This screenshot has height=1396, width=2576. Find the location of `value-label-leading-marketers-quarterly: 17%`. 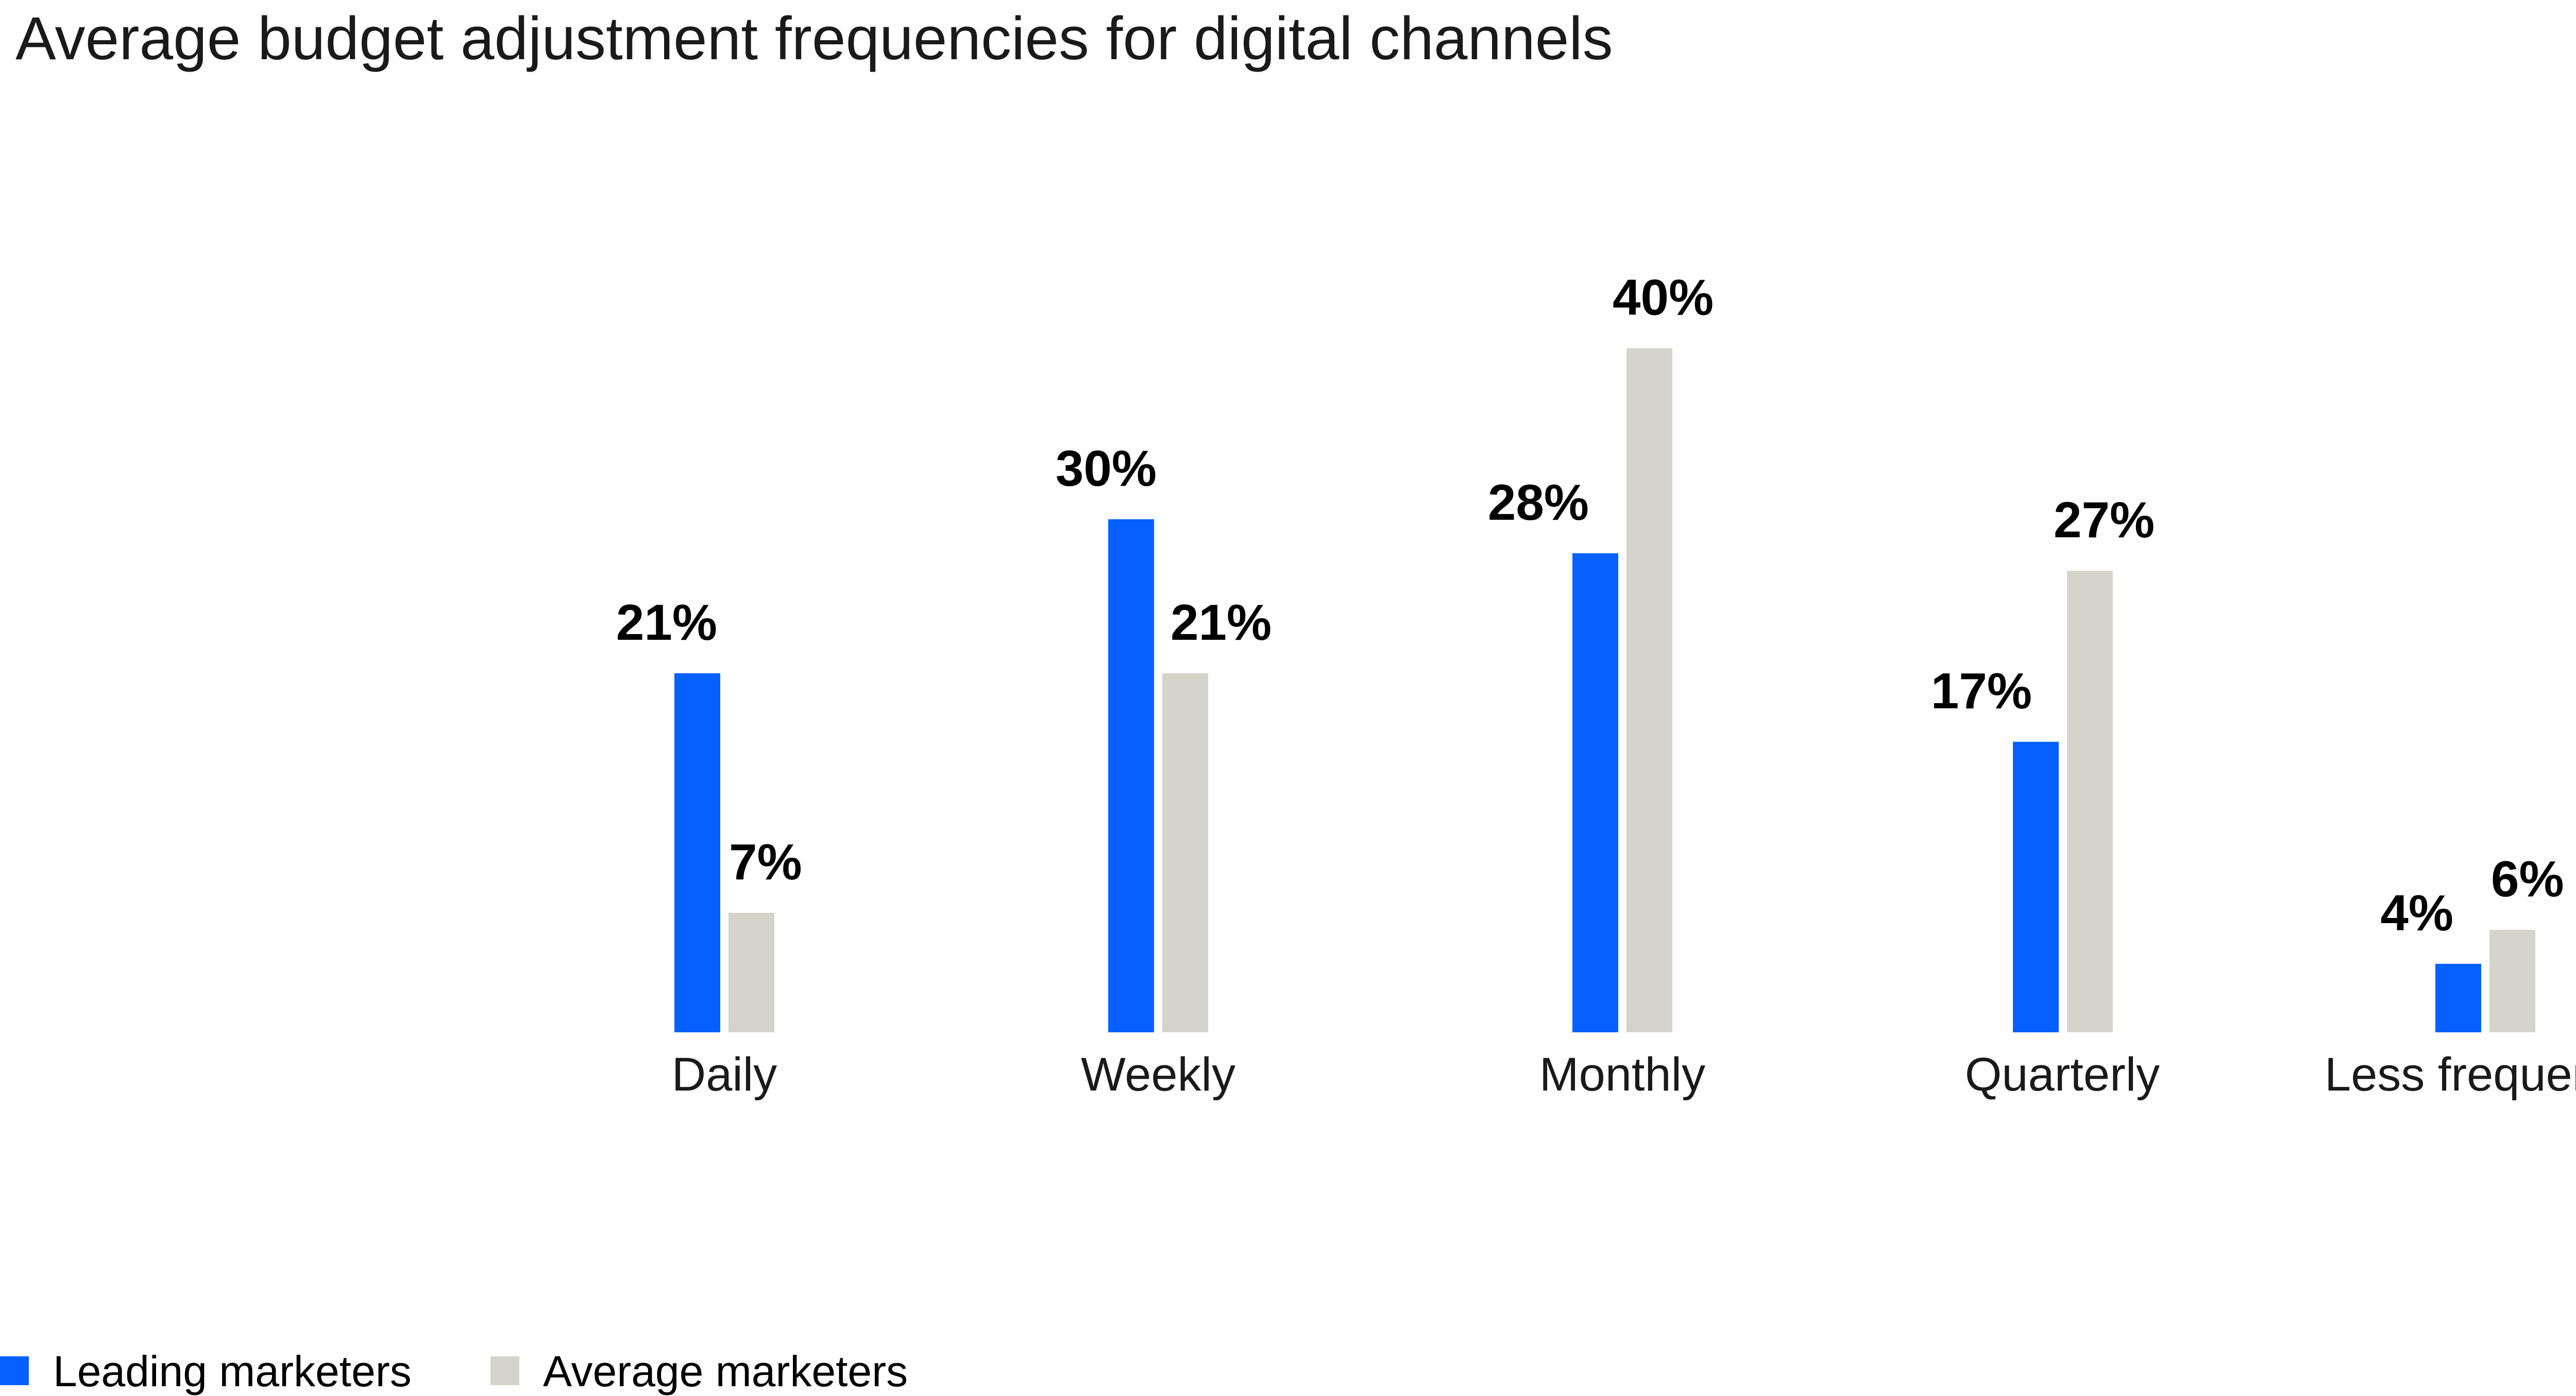

value-label-leading-marketers-quarterly: 17% is located at coordinates (1981, 691).